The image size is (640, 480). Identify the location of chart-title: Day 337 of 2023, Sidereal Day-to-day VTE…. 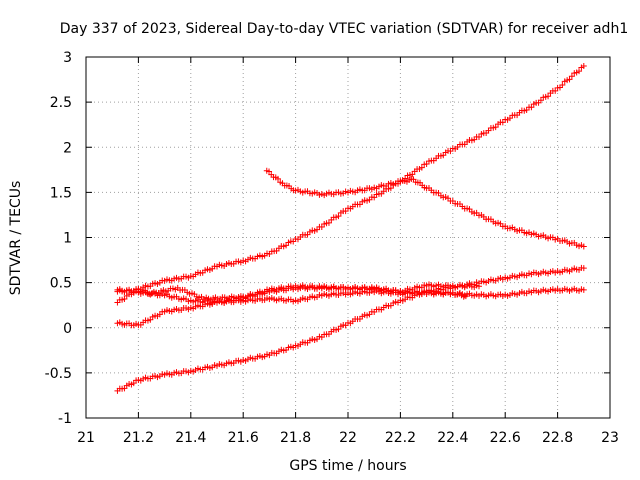
(344, 29).